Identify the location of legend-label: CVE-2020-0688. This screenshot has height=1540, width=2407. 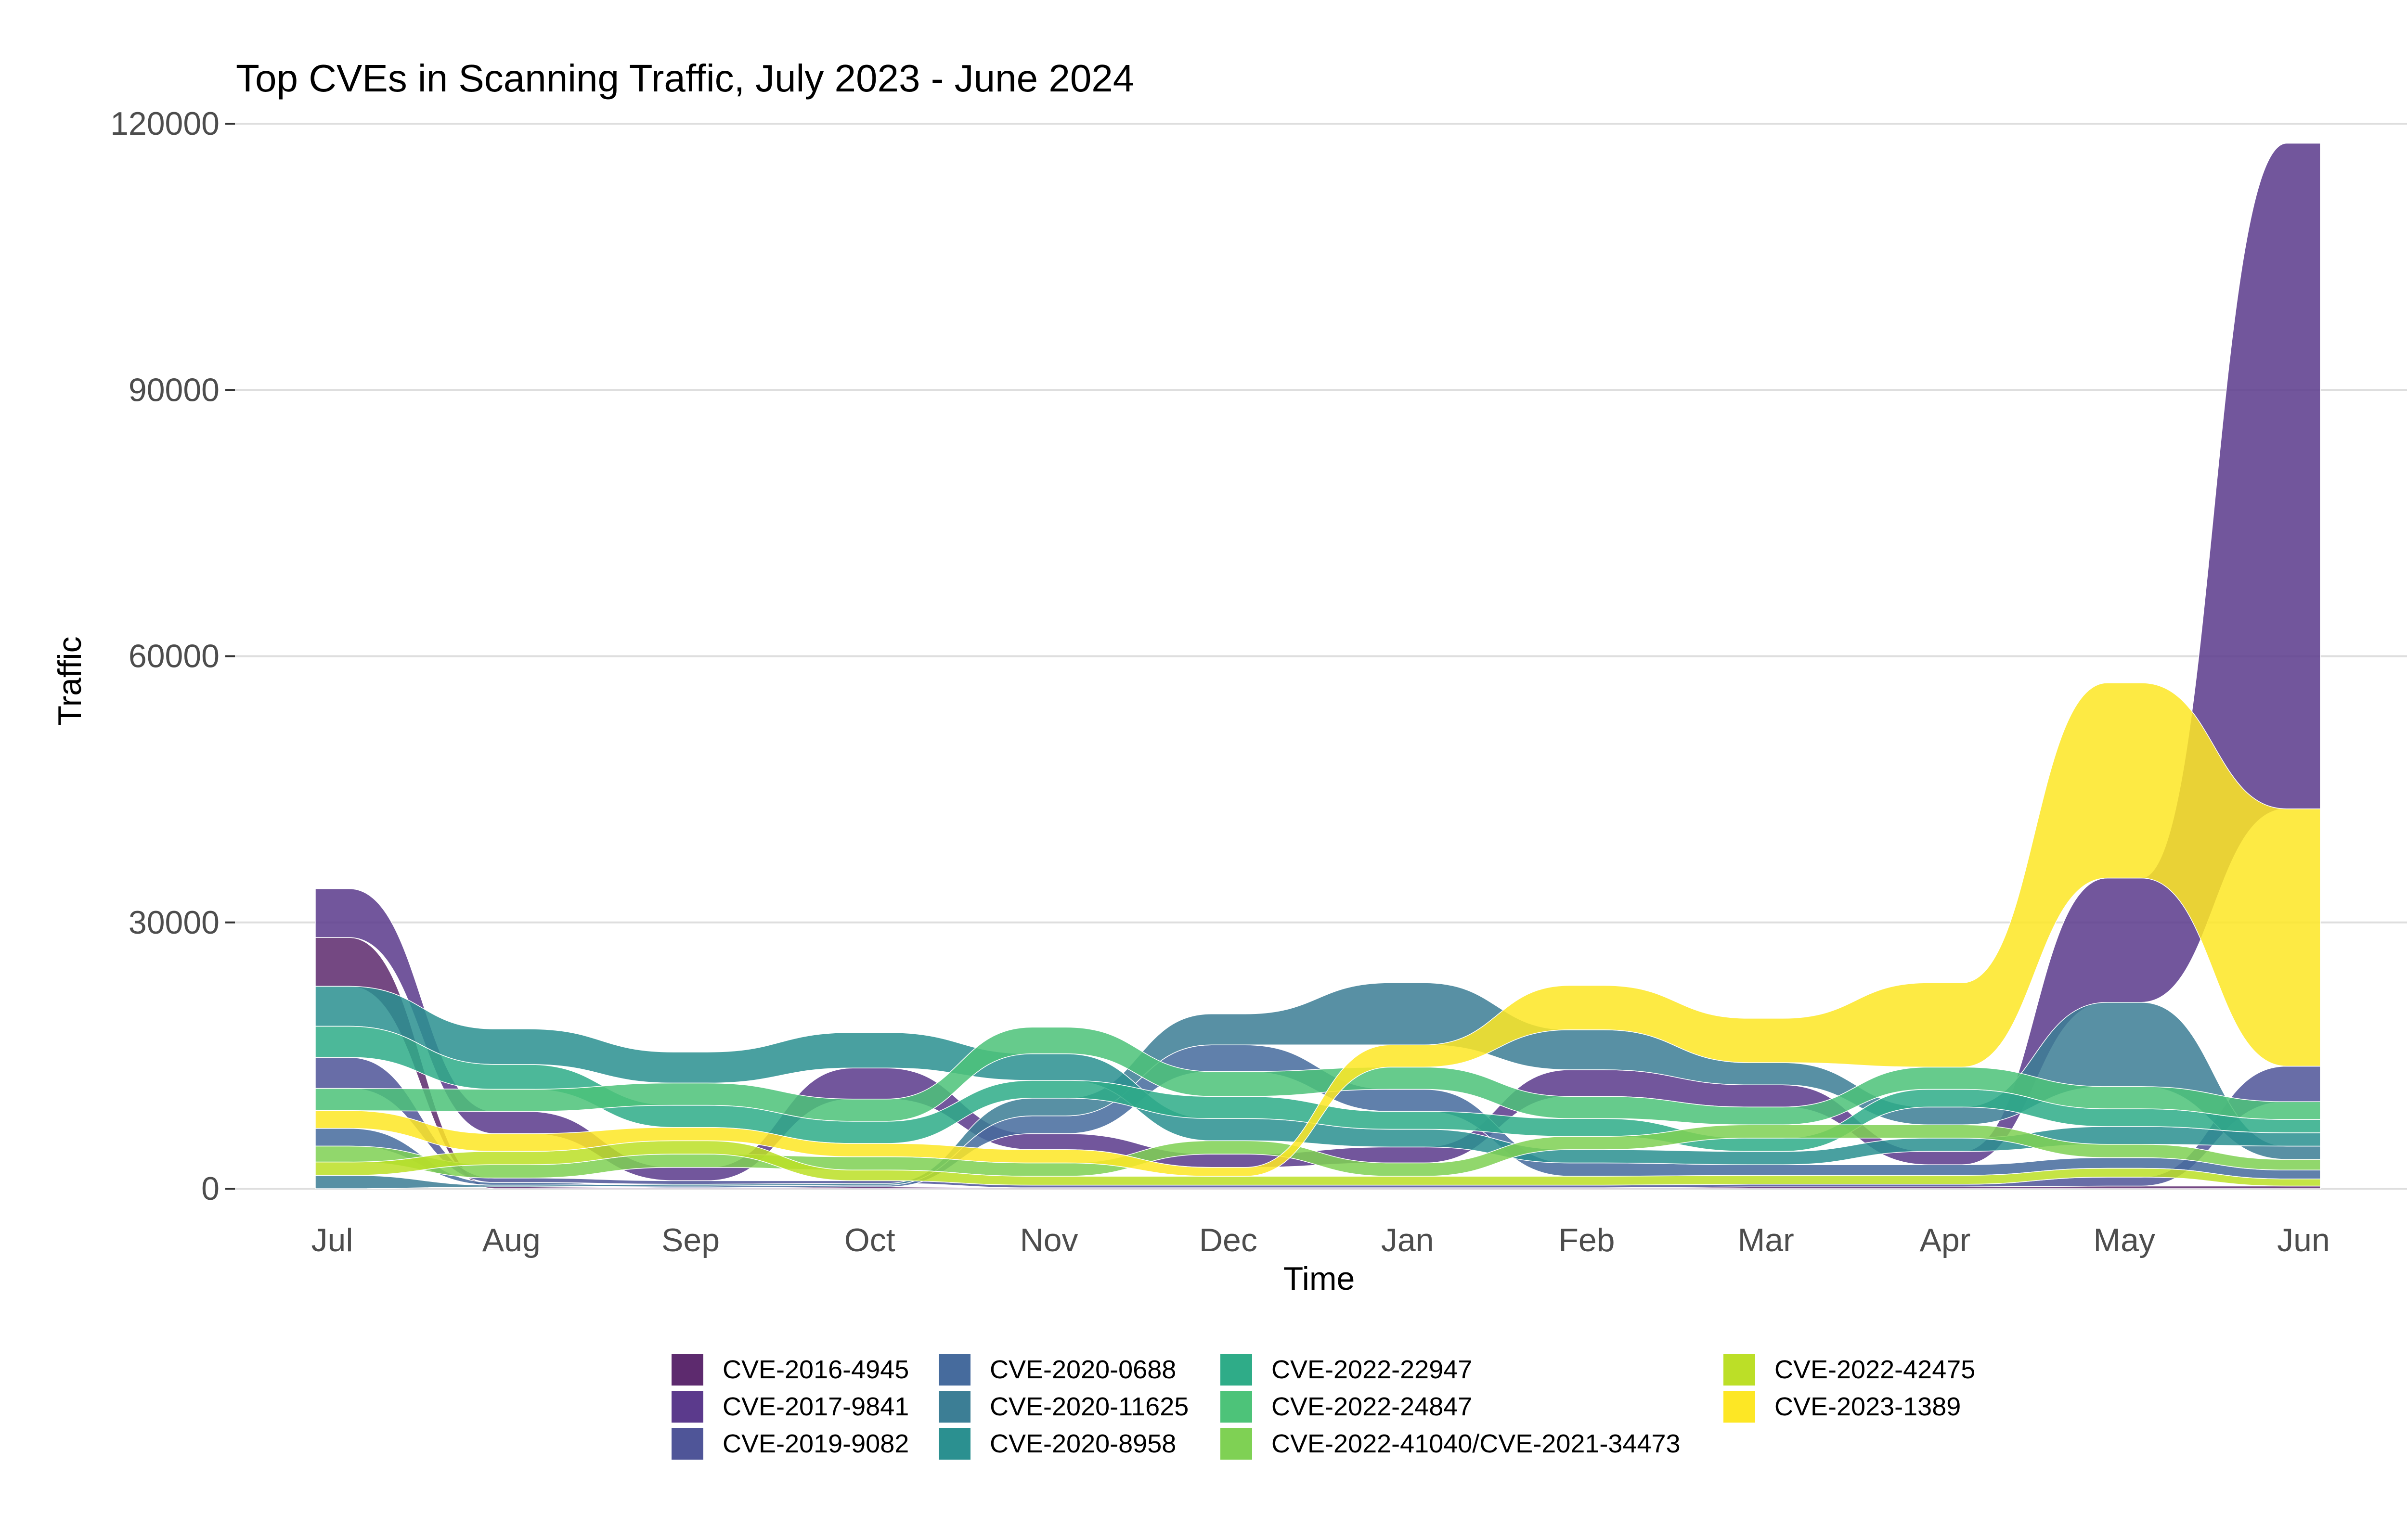
(1083, 1369).